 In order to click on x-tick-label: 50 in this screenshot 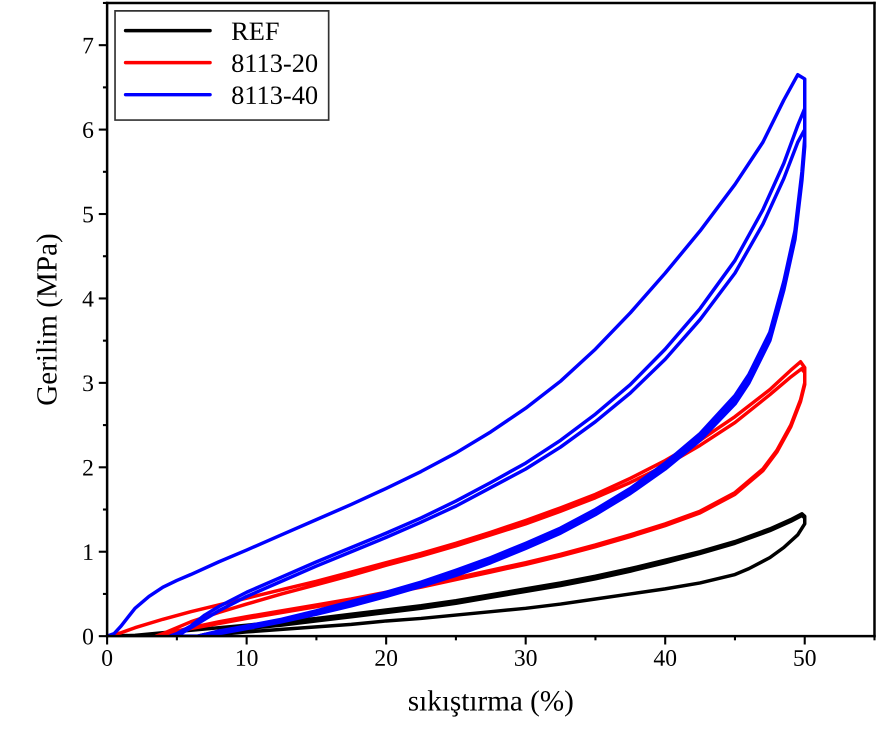, I will do `click(805, 658)`.